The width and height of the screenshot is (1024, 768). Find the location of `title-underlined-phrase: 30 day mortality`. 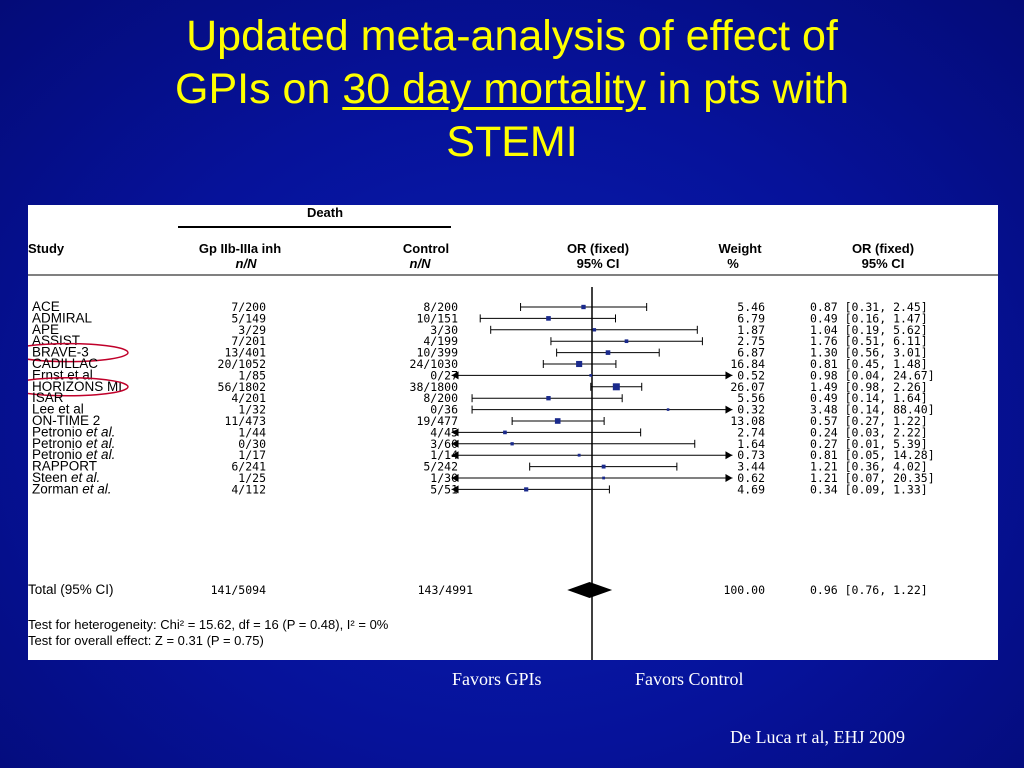

title-underlined-phrase: 30 day mortality is located at coordinates (494, 89).